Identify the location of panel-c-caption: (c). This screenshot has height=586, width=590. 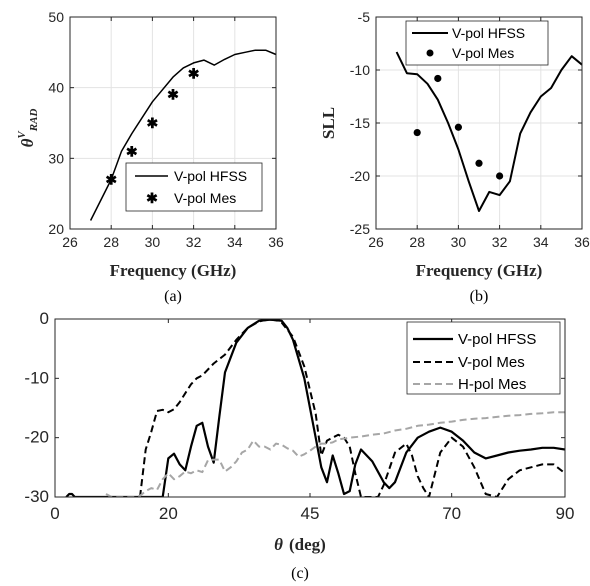
(300, 573).